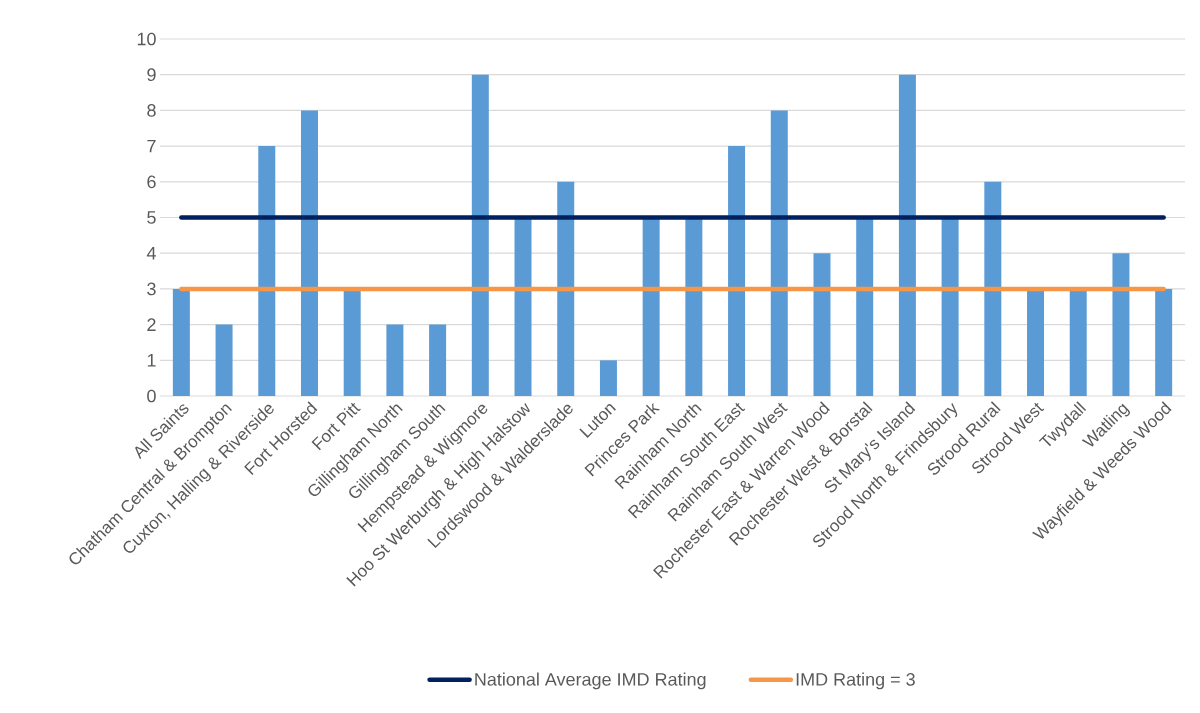 The width and height of the screenshot is (1200, 713). Describe the element at coordinates (151, 253) in the screenshot. I see `y-tick-label: 4` at that location.